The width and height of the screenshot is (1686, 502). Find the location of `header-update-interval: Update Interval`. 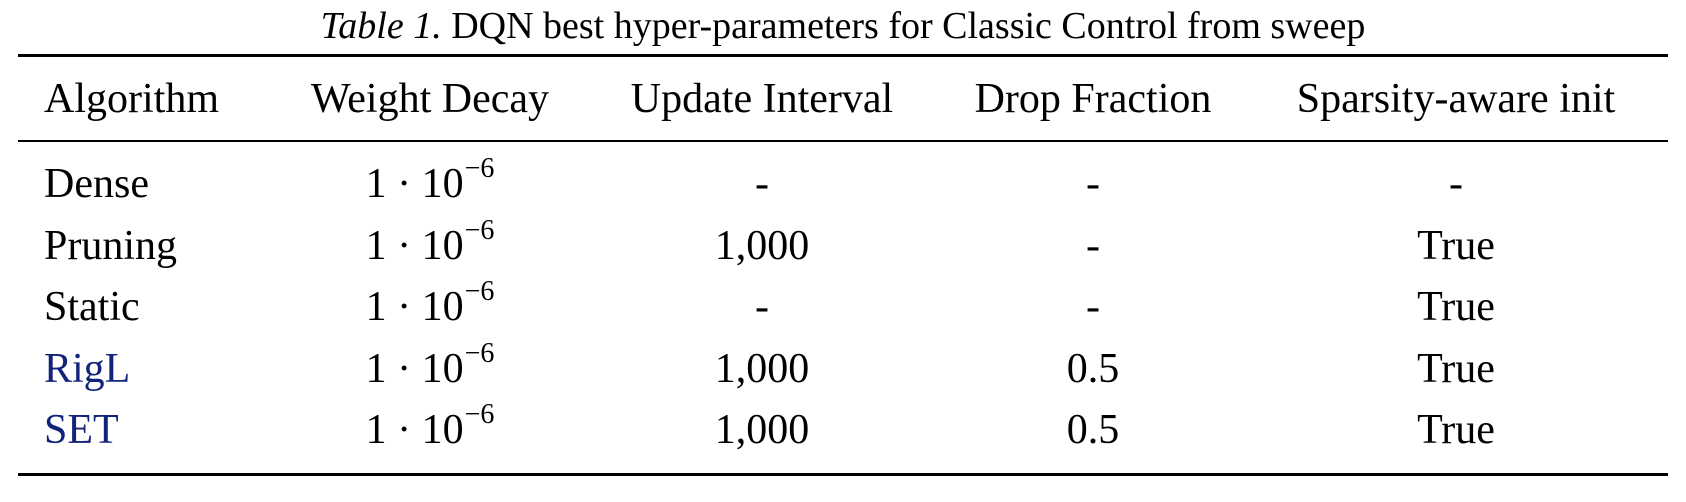

header-update-interval: Update Interval is located at coordinates (762, 99).